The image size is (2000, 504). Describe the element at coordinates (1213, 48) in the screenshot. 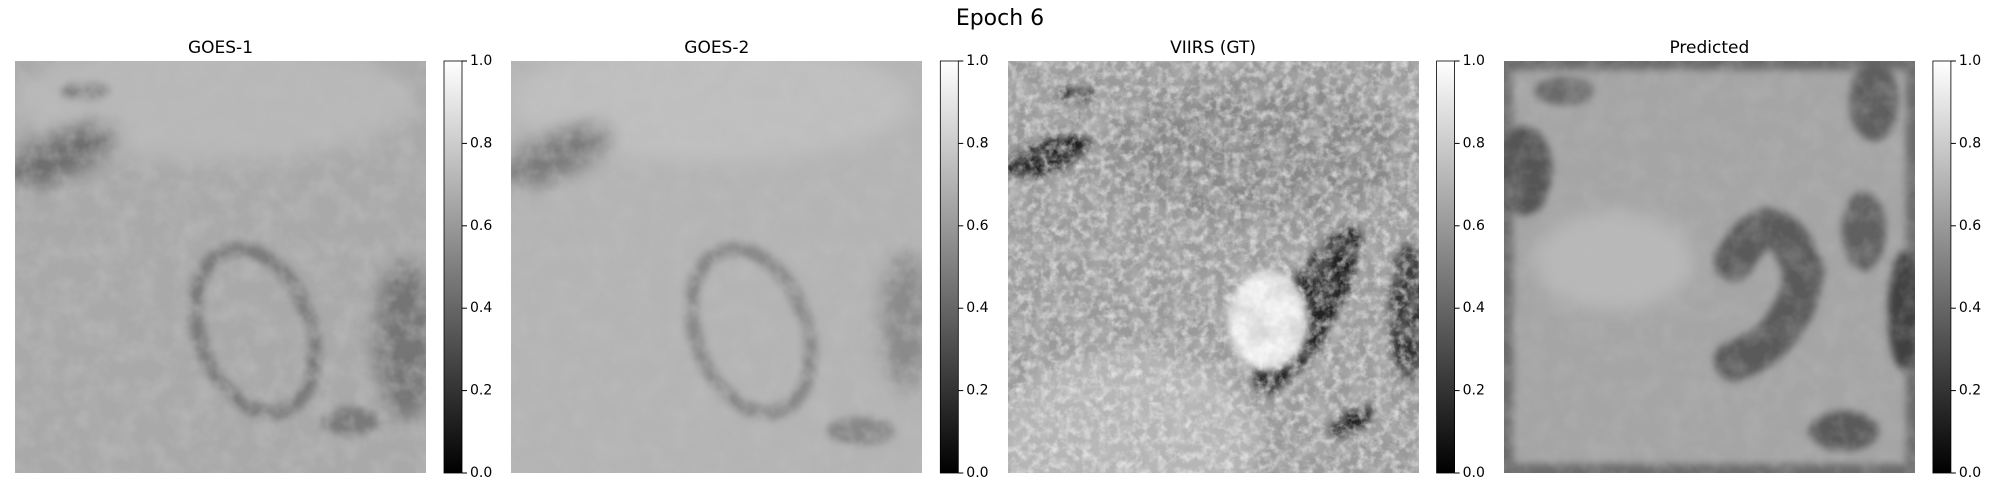

I see `panel-title: VIIRS (GT)` at that location.